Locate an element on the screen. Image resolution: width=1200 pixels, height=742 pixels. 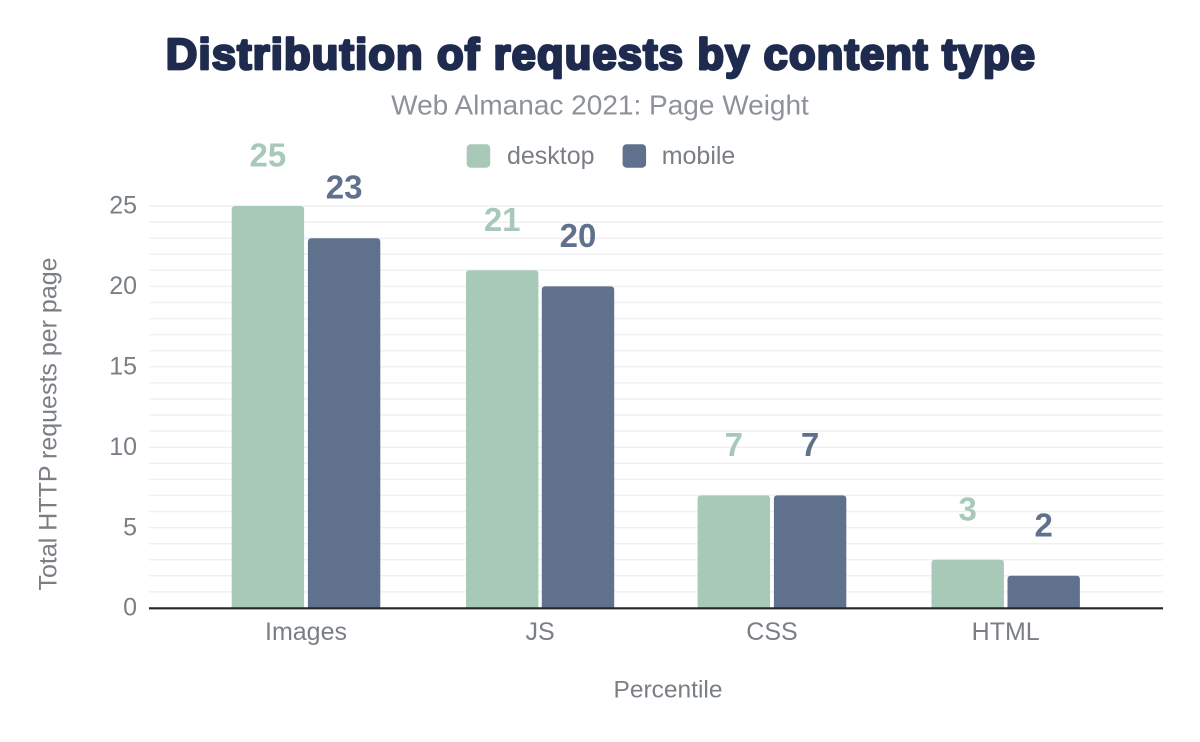
svg-text: HTML is located at coordinates (1006, 632).